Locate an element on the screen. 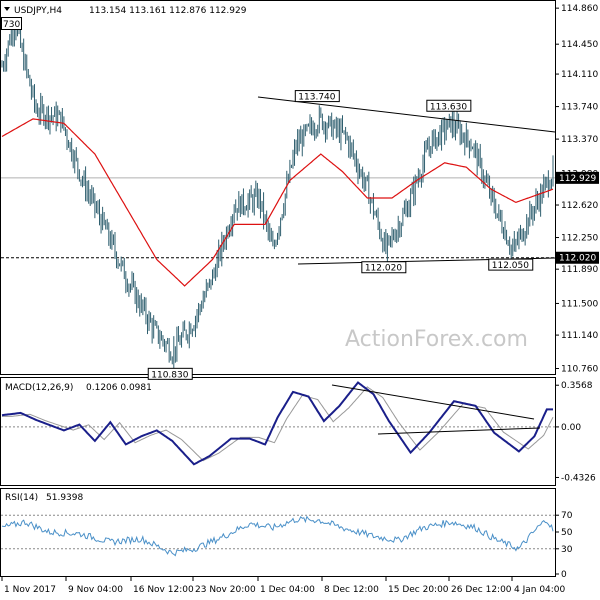  macd-series is located at coordinates (278, 423).